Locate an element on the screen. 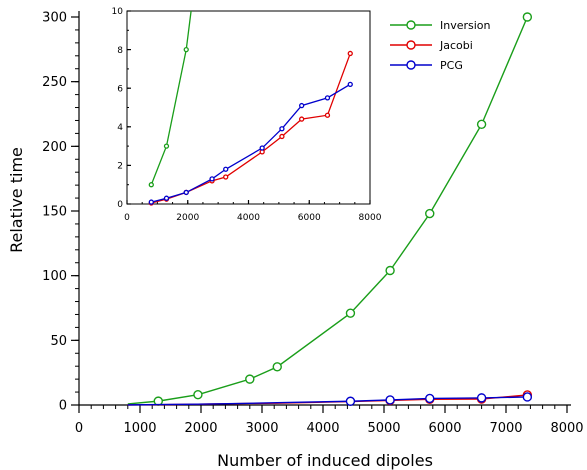  inset-y-tick-label: 8 is located at coordinates (120, 51).